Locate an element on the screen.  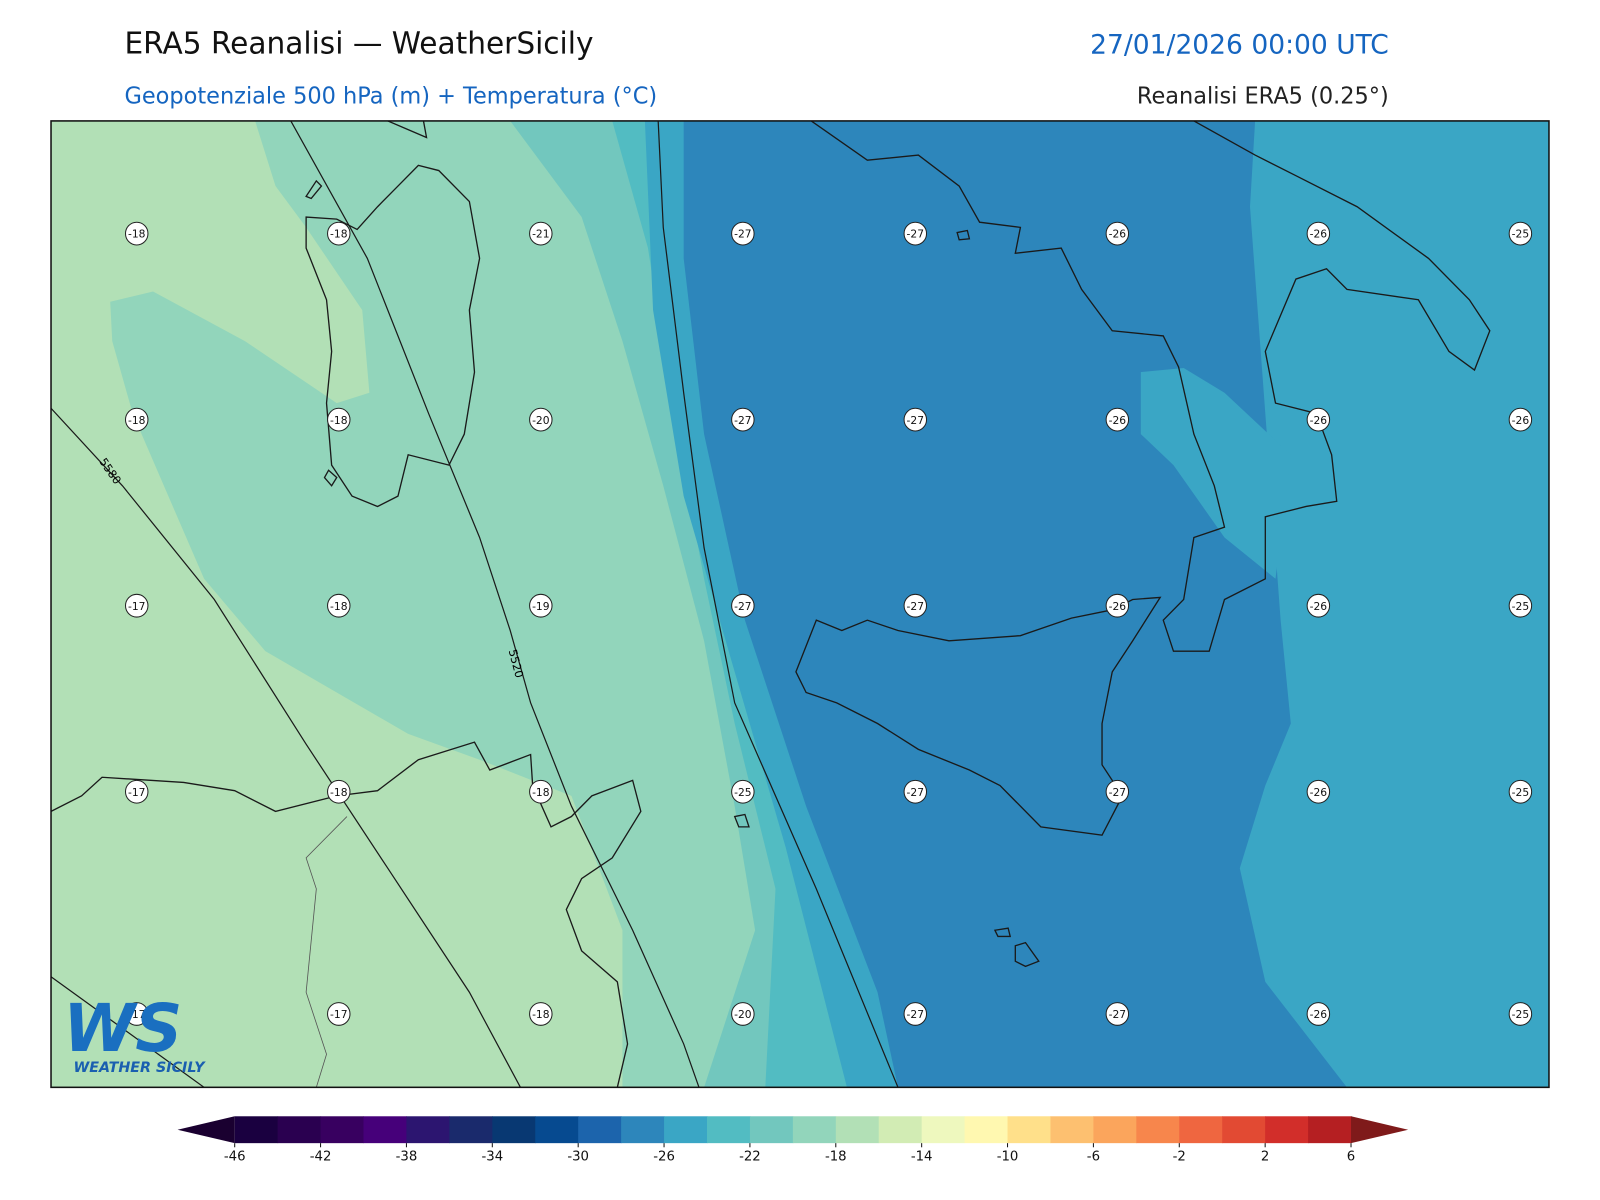
station-value: -21 is located at coordinates (540, 234).